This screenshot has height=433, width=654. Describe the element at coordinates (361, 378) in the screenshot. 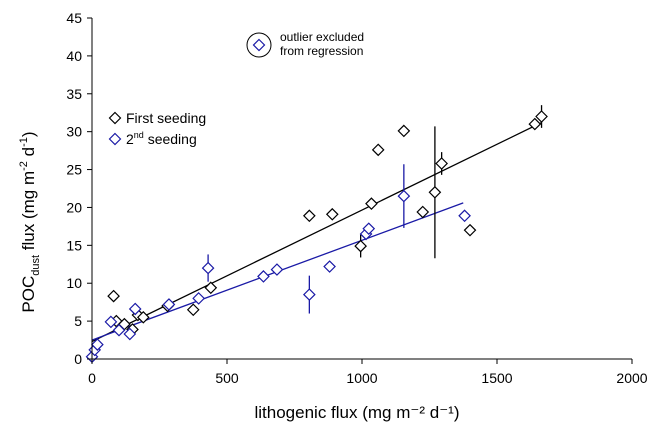

I see `x-tick-label: 1000` at that location.